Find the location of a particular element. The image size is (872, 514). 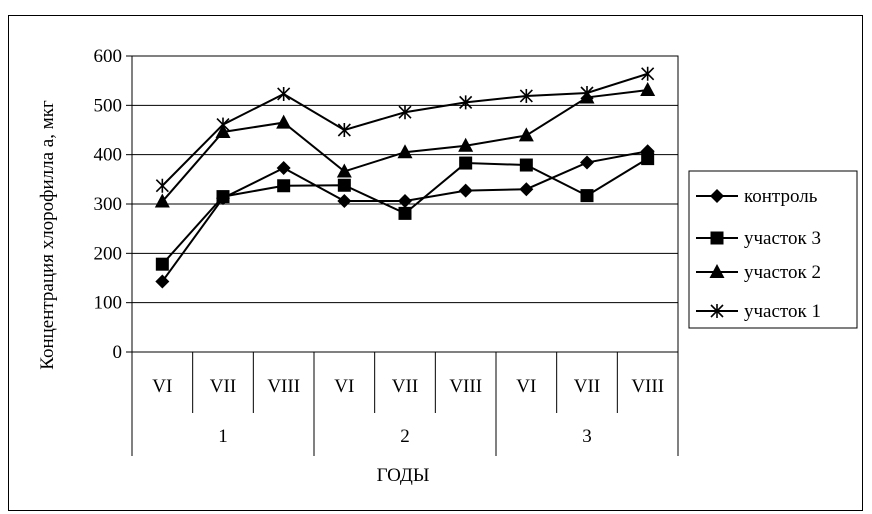

x-group-label: 3 is located at coordinates (587, 436).